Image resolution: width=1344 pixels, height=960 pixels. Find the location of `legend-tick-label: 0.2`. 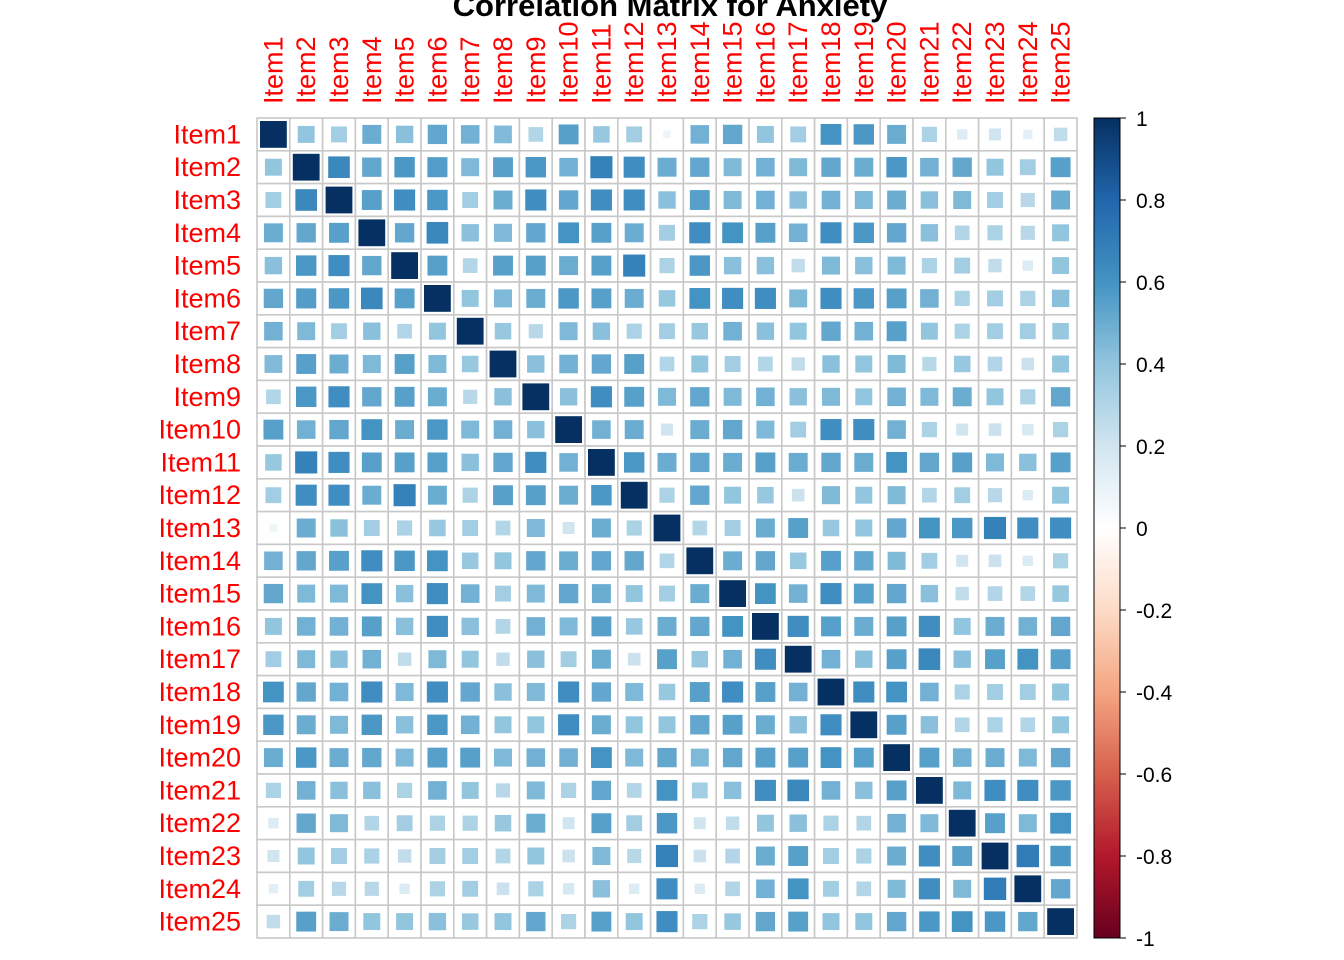

legend-tick-label: 0.2 is located at coordinates (1150, 447).